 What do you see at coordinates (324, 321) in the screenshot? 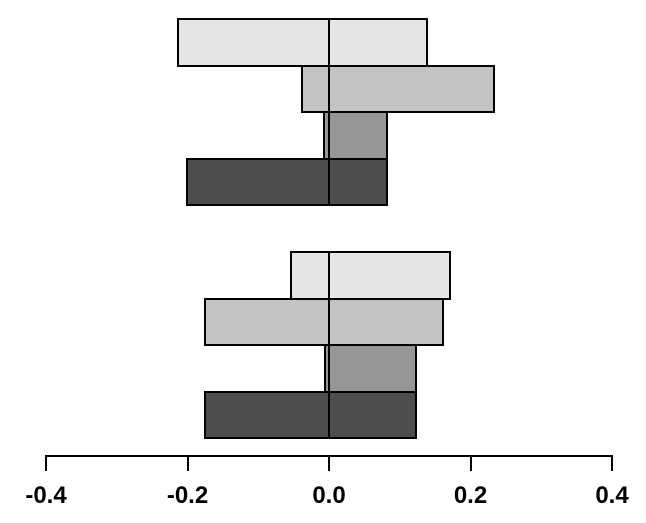
I see `group-2-bar-light` at bounding box center [324, 321].